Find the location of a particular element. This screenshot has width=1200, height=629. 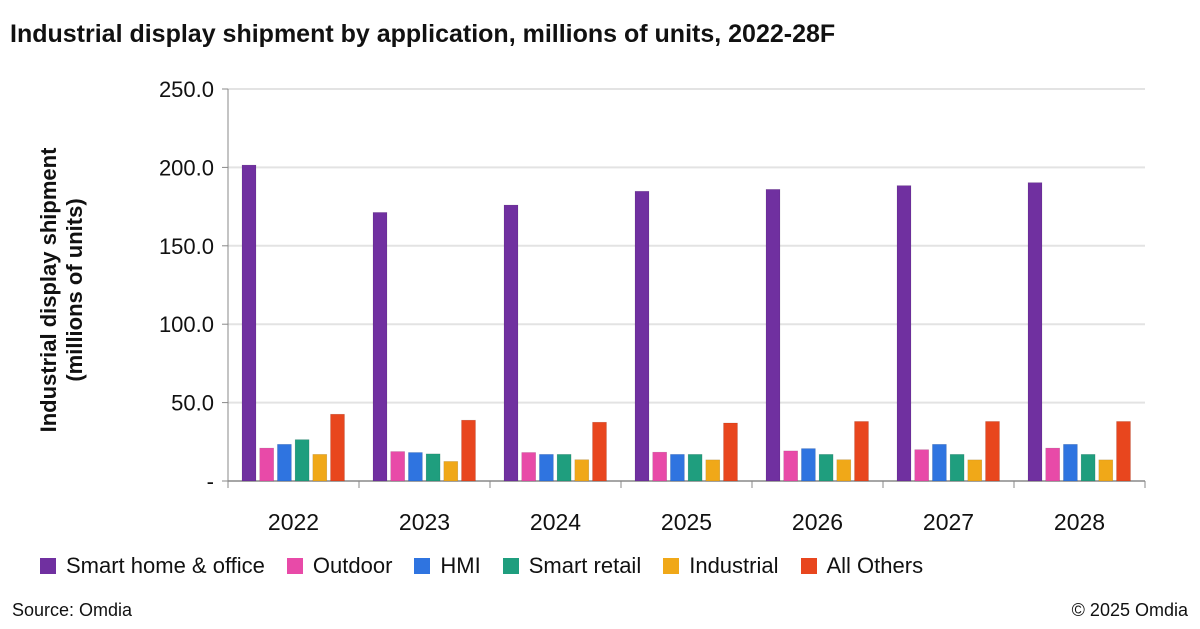

bar-smart-home-office-2027 is located at coordinates (904, 333).